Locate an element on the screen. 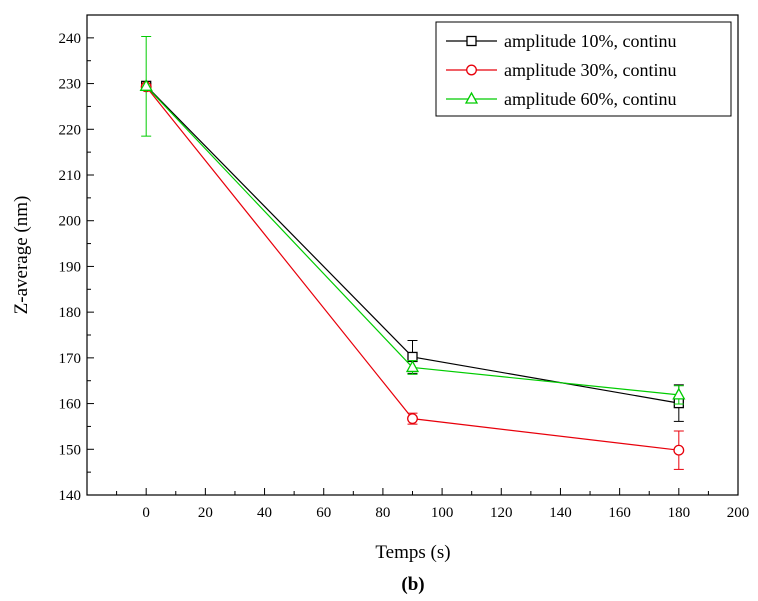  y-tick-label: 140 is located at coordinates (70, 496).